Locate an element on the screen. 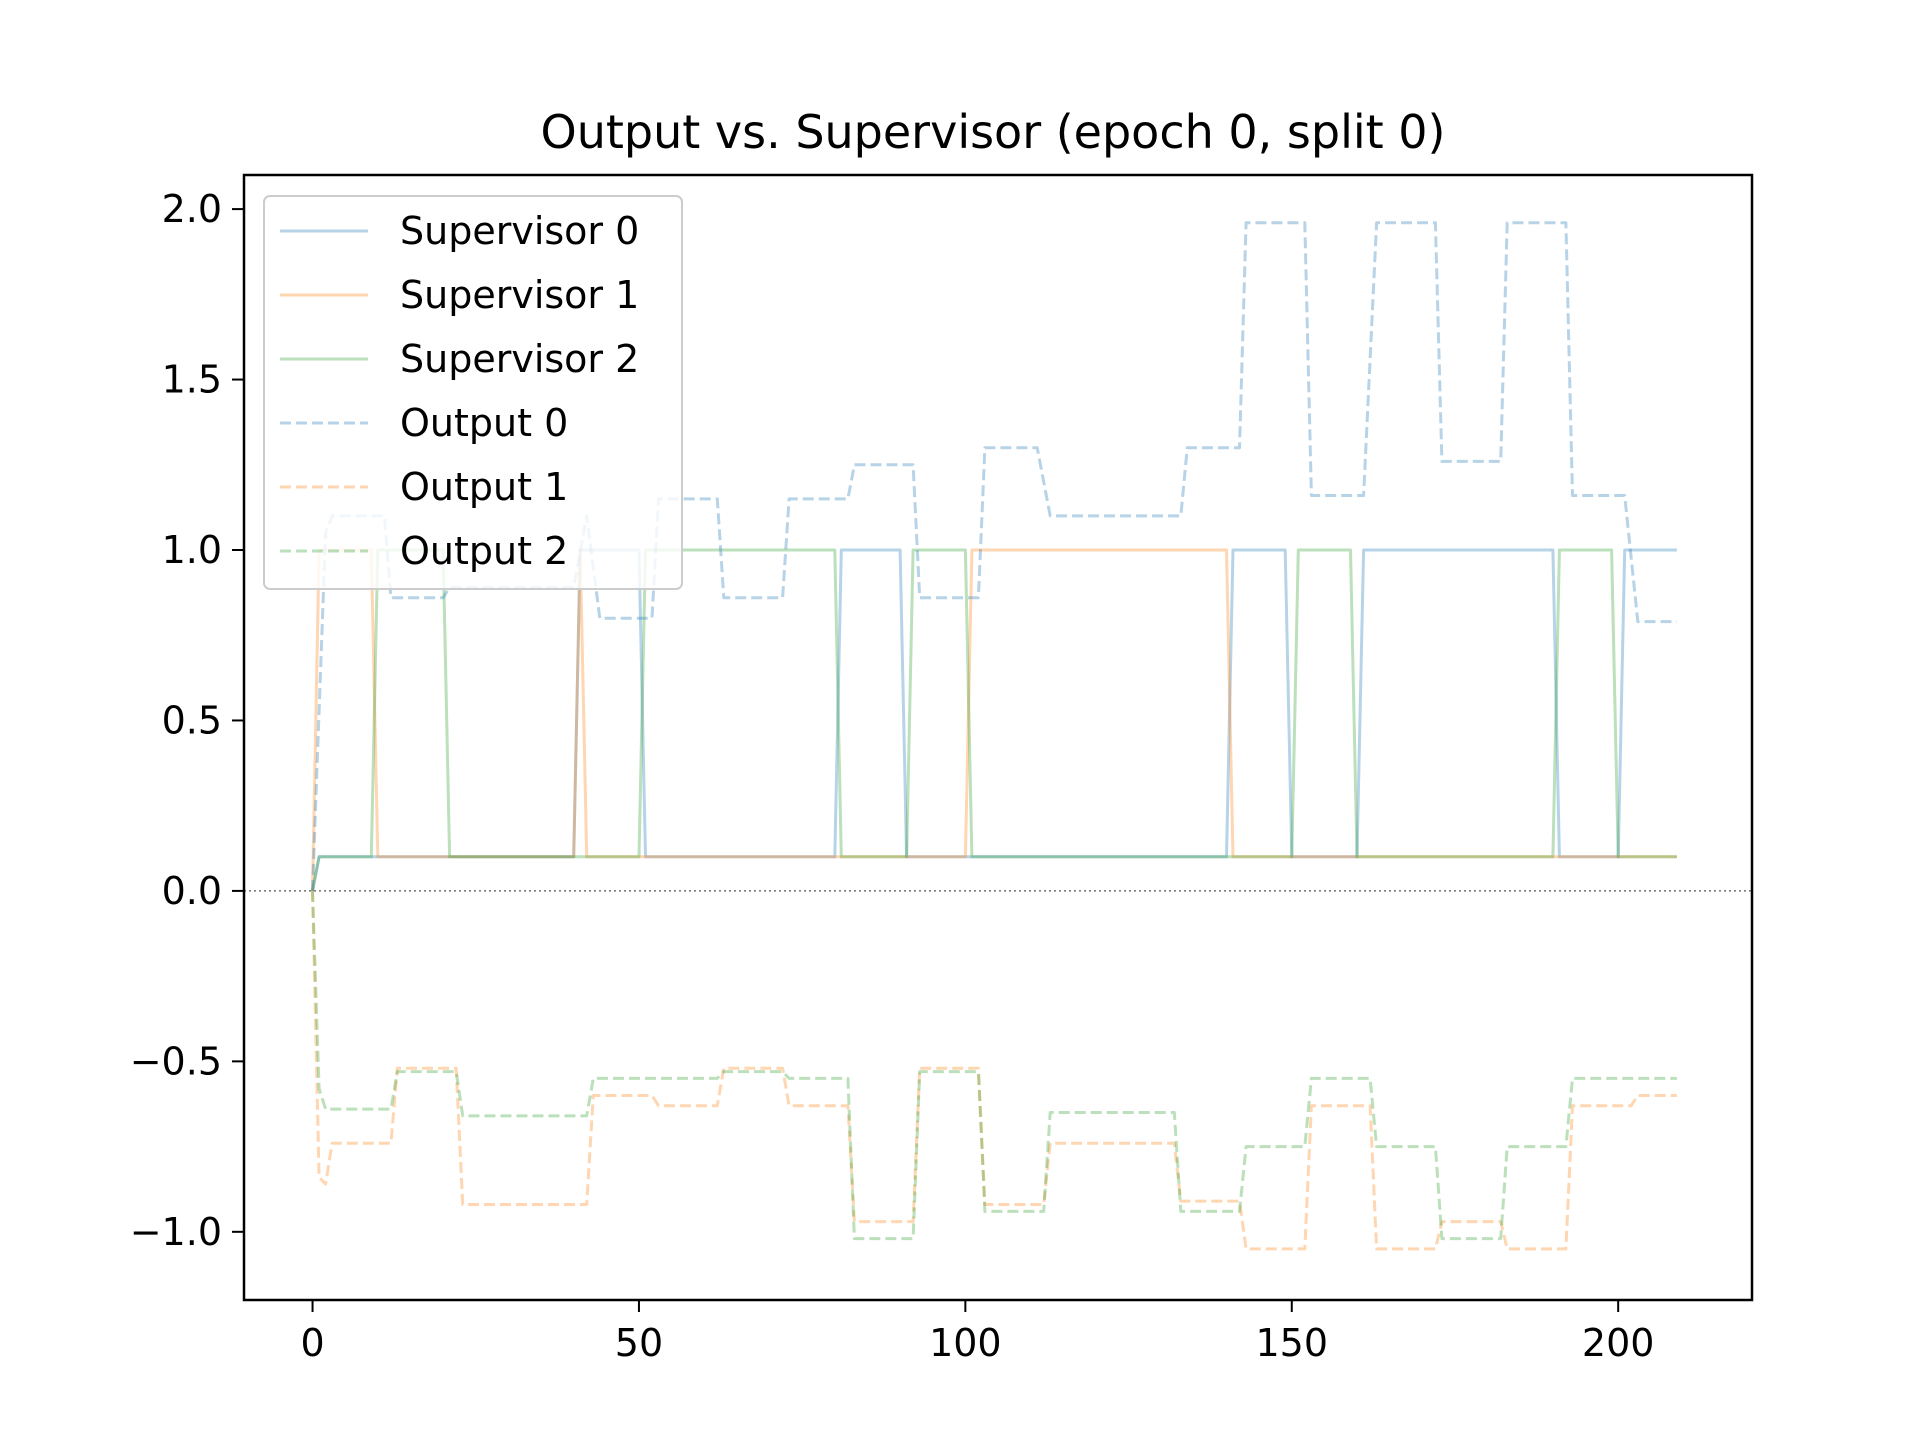 The height and width of the screenshot is (1440, 1920). legend-label-3: Output 0 is located at coordinates (484, 423).